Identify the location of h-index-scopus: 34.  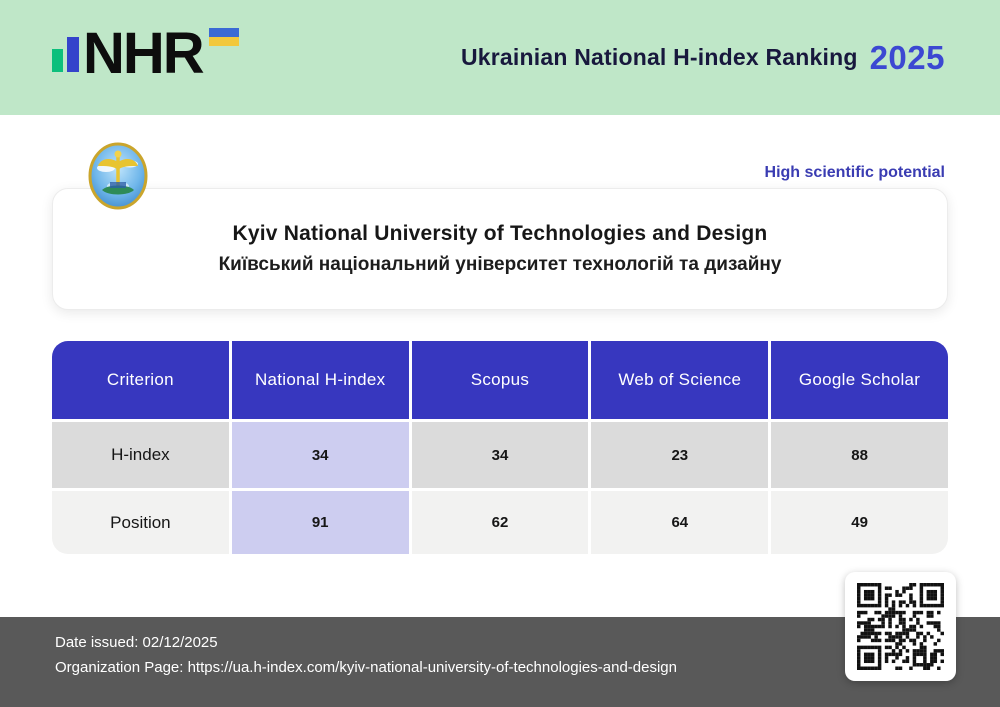
(500, 455).